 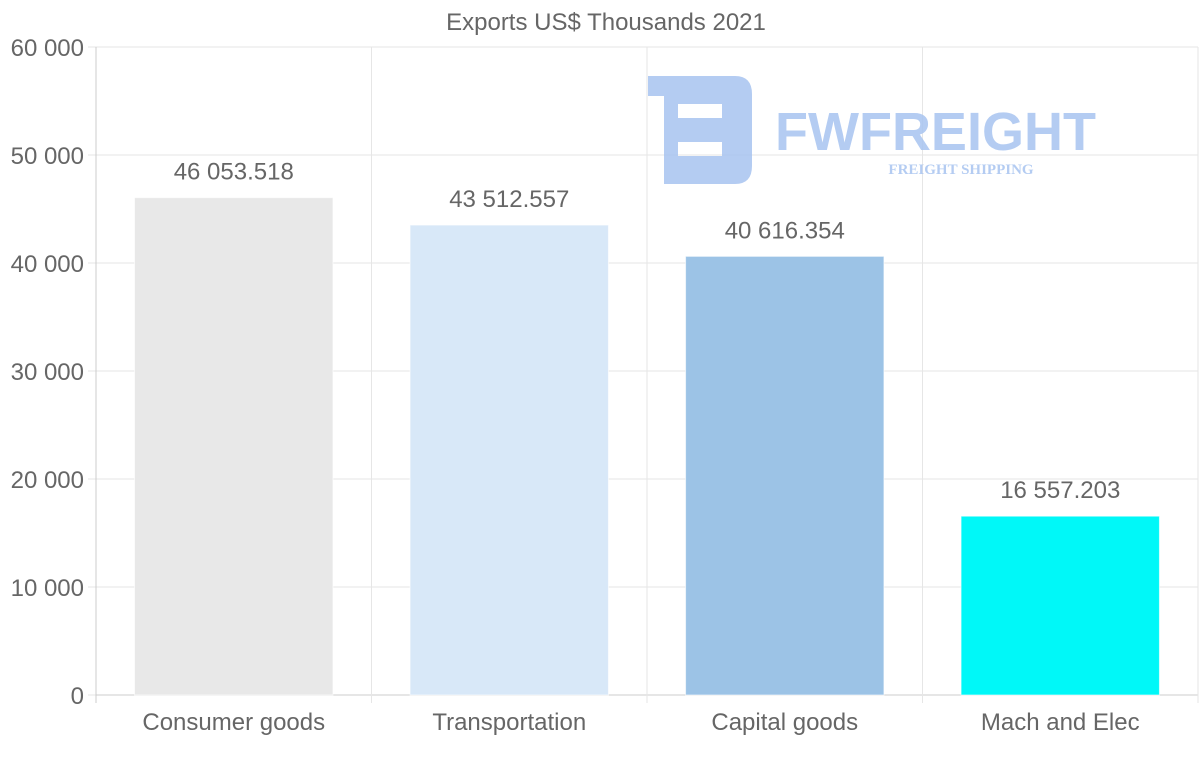 I want to click on y-tick-label: 0, so click(x=77, y=696).